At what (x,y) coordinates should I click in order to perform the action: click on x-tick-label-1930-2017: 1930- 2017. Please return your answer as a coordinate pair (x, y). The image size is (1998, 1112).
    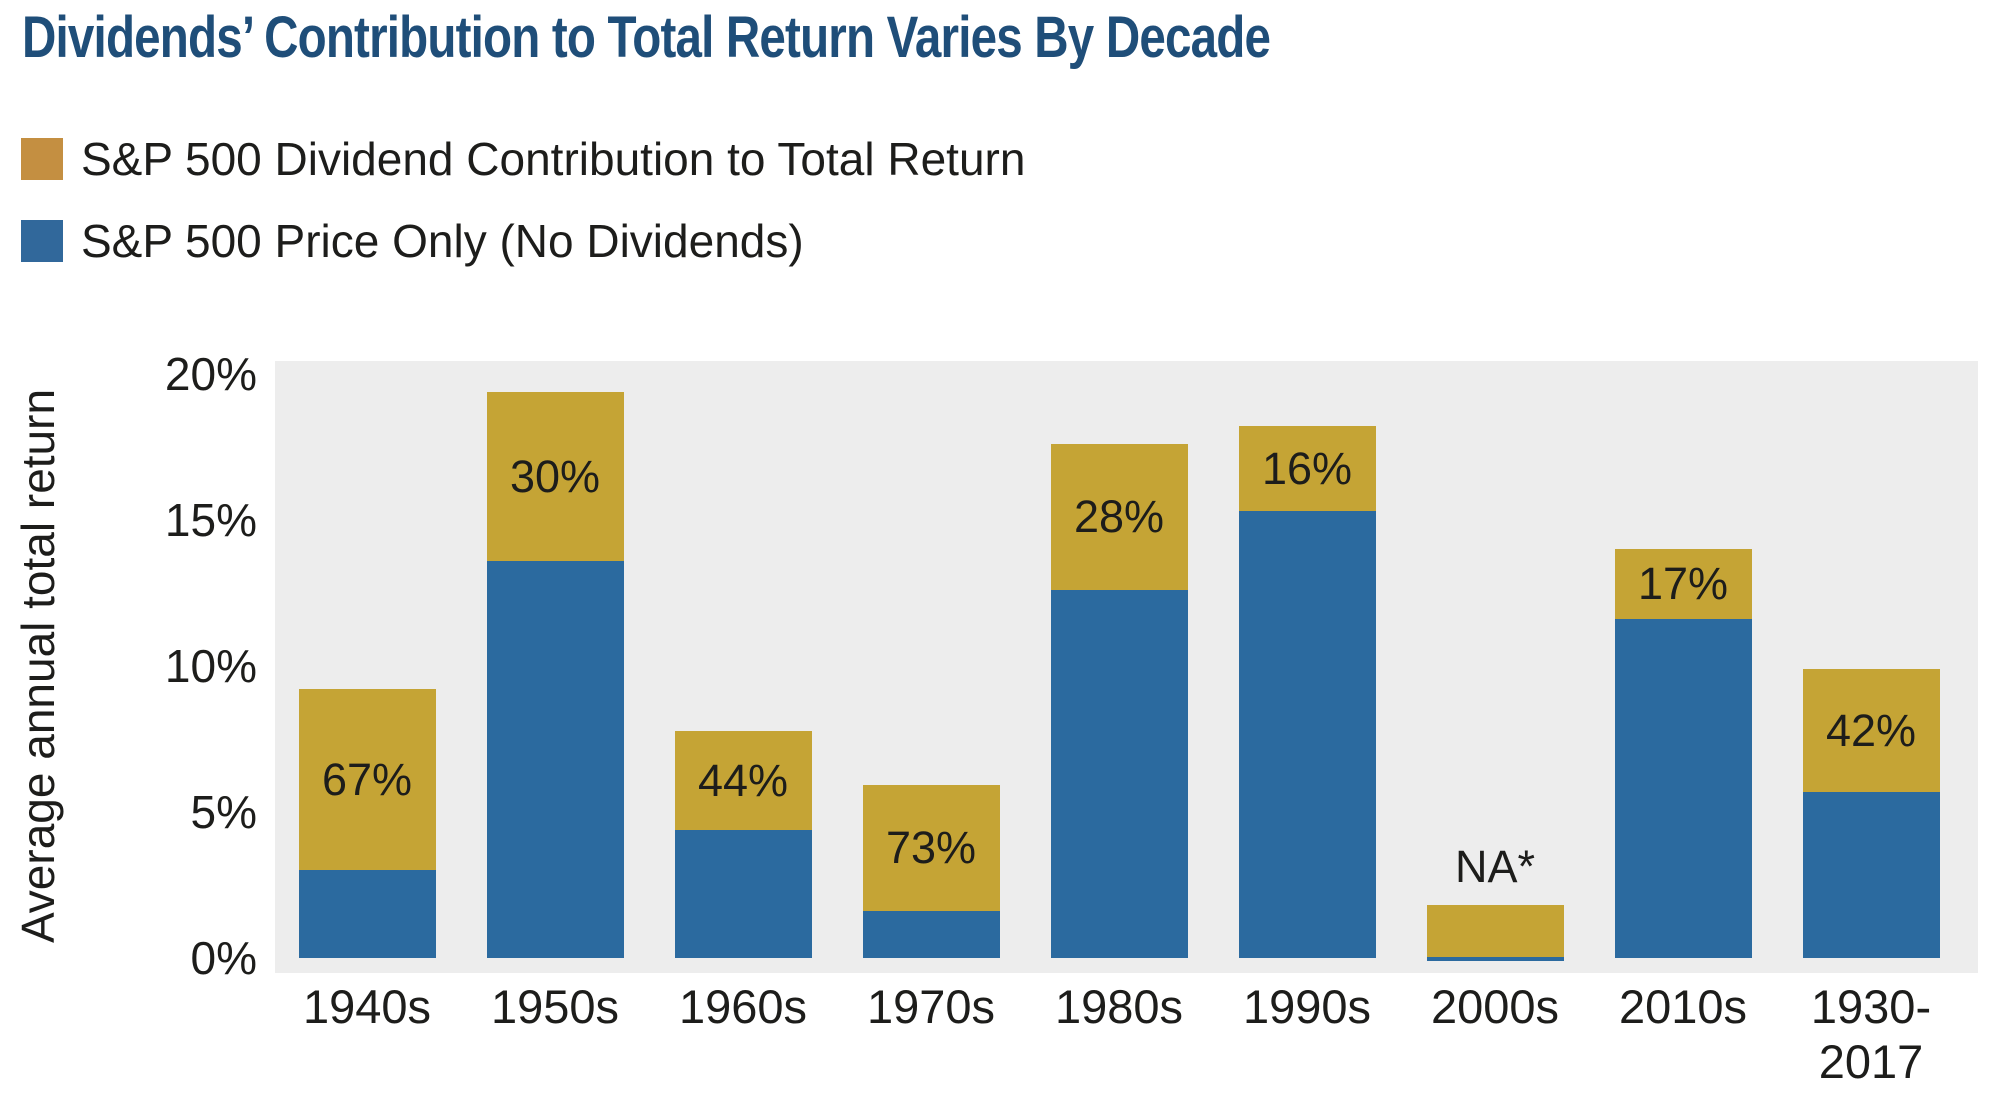
    Looking at the image, I should click on (1871, 1034).